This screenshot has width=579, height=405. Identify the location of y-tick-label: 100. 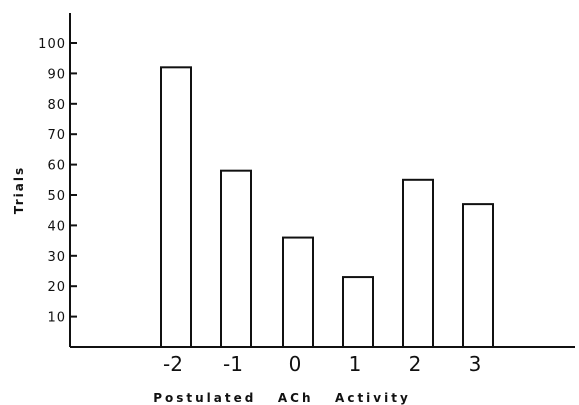
(52, 44).